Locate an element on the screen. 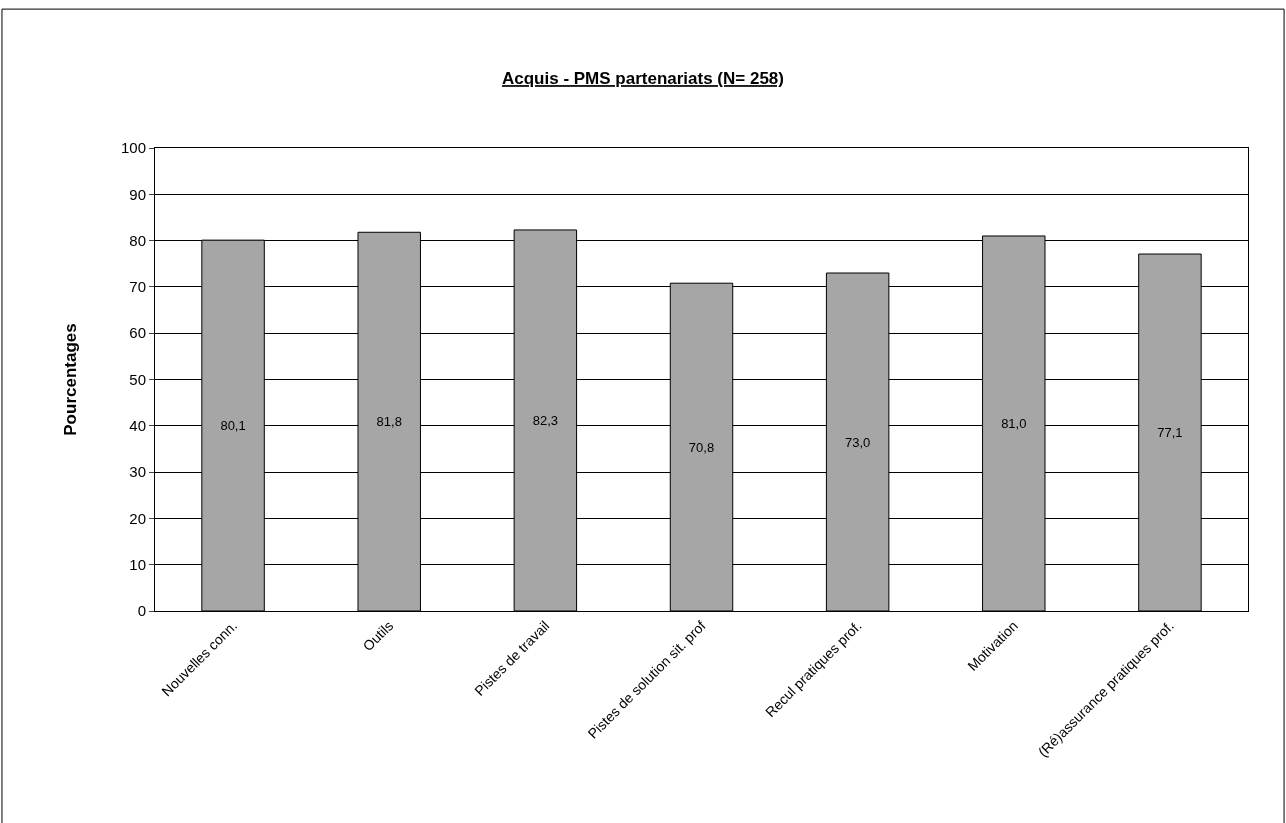 This screenshot has height=823, width=1286. y-tick-label: 10 is located at coordinates (137, 564).